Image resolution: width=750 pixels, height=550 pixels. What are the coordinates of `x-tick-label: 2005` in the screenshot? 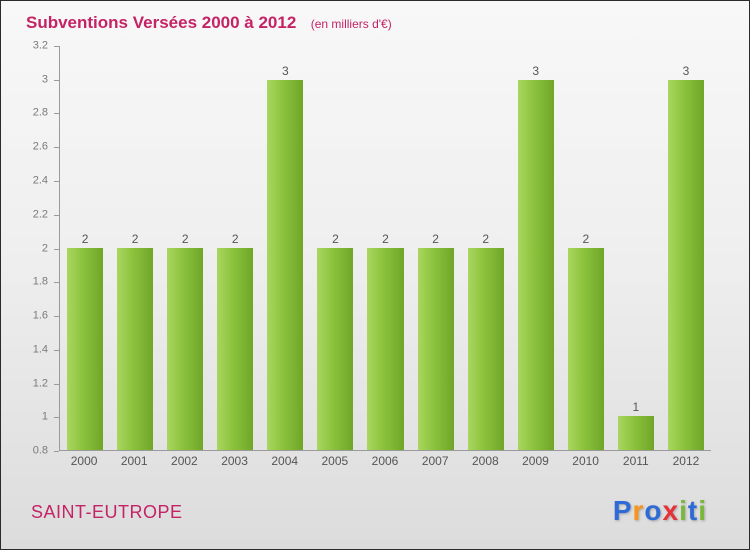 It's located at (335, 461).